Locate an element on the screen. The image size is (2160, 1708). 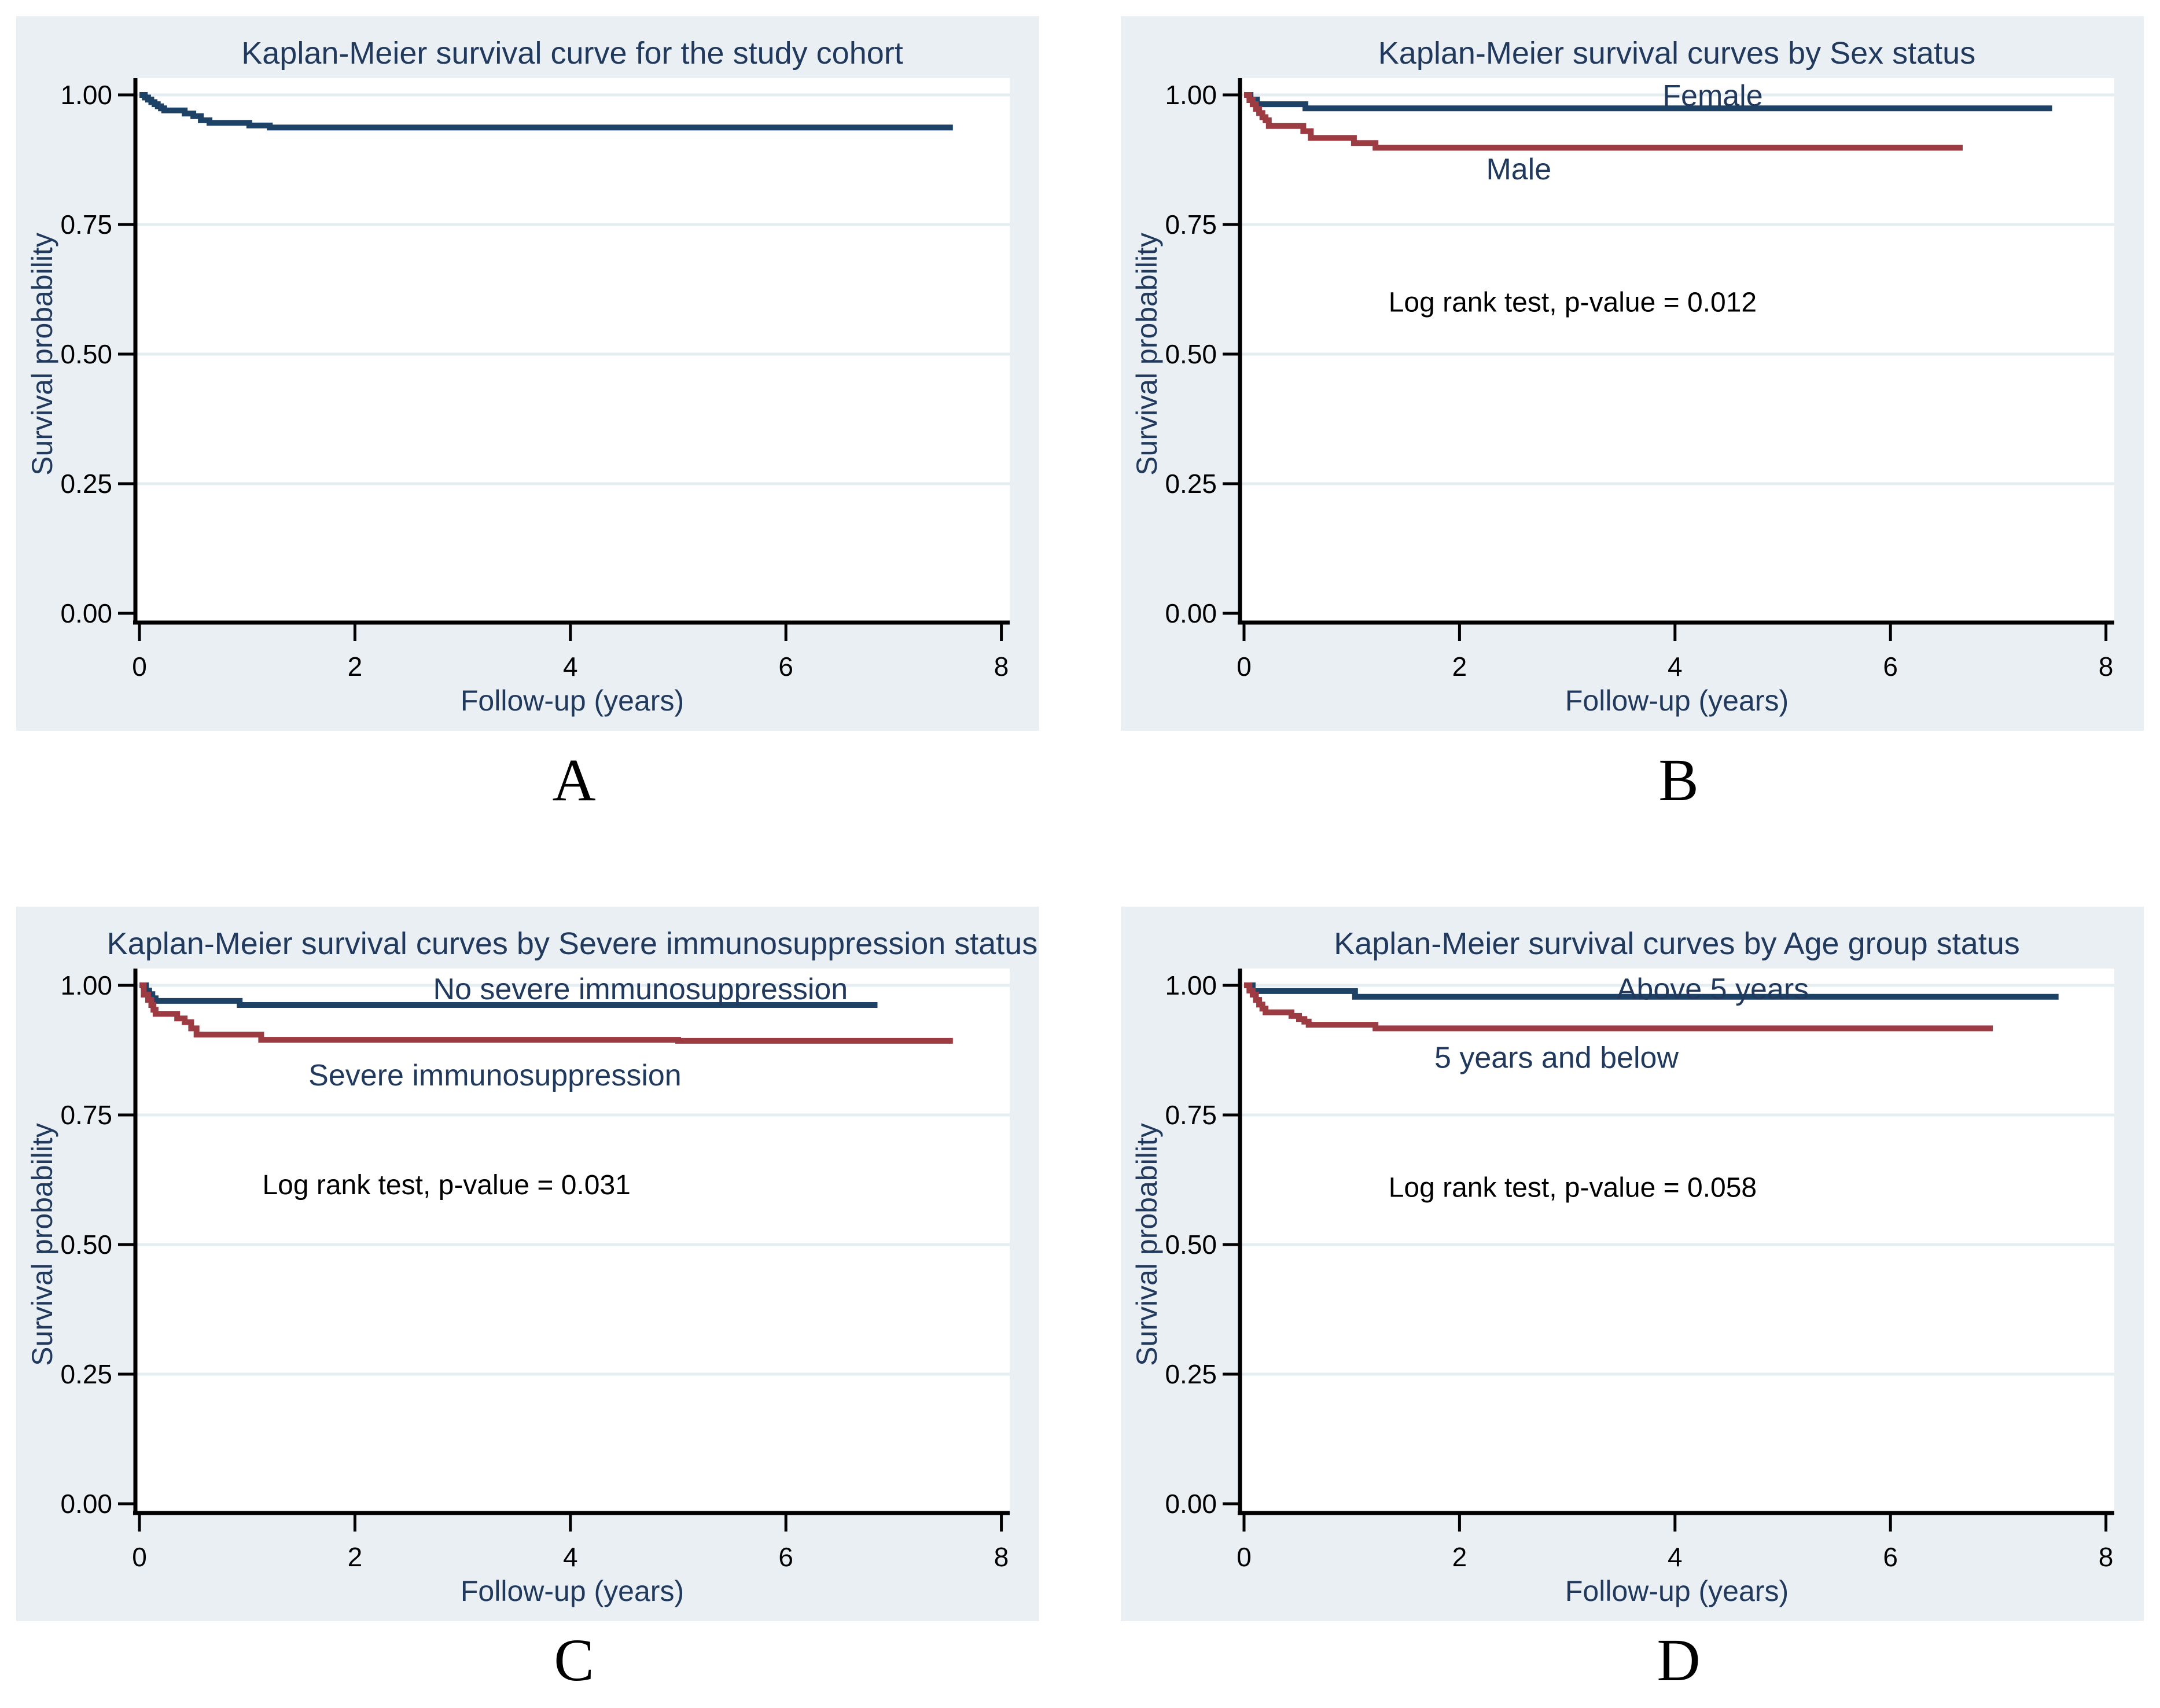
curve-label-severe-immunosuppression: Severe immunosuppression is located at coordinates (495, 1075).